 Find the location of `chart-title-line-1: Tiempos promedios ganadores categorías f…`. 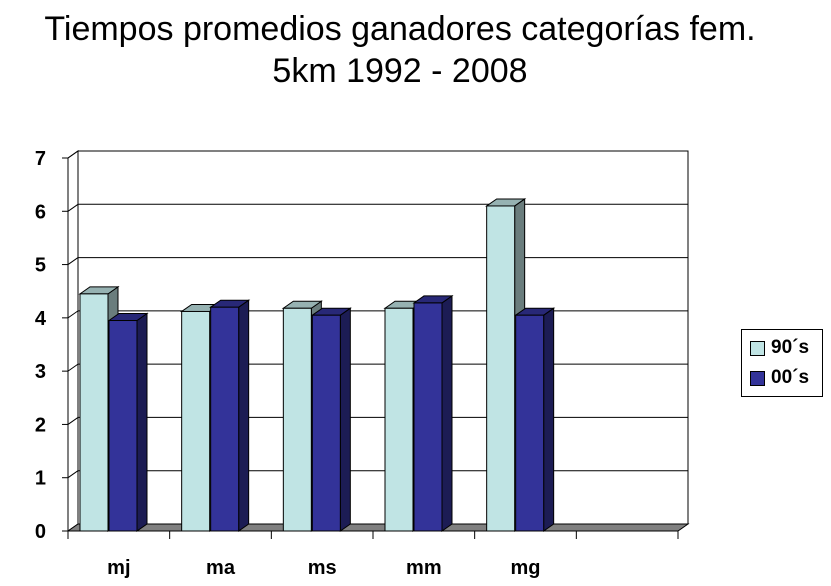

chart-title-line-1: Tiempos promedios ganadores categorías f… is located at coordinates (400, 29).